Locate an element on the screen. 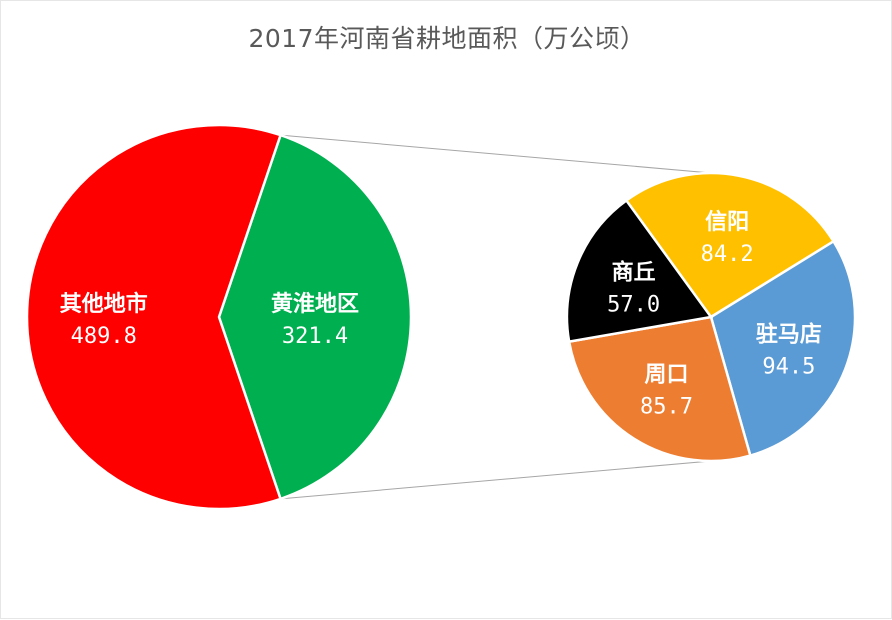  sub-pie-slice-4-label-value: 57.0 is located at coordinates (633, 305).